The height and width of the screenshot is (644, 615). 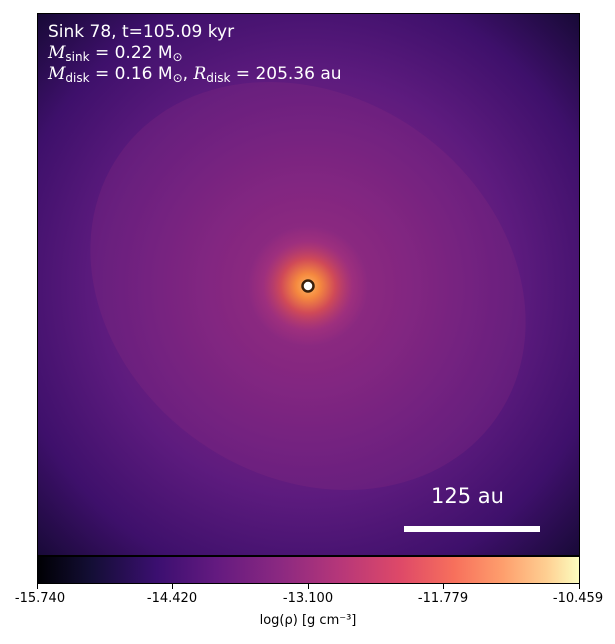 I want to click on colorbar-tick-label: -15.740, so click(x=40, y=598).